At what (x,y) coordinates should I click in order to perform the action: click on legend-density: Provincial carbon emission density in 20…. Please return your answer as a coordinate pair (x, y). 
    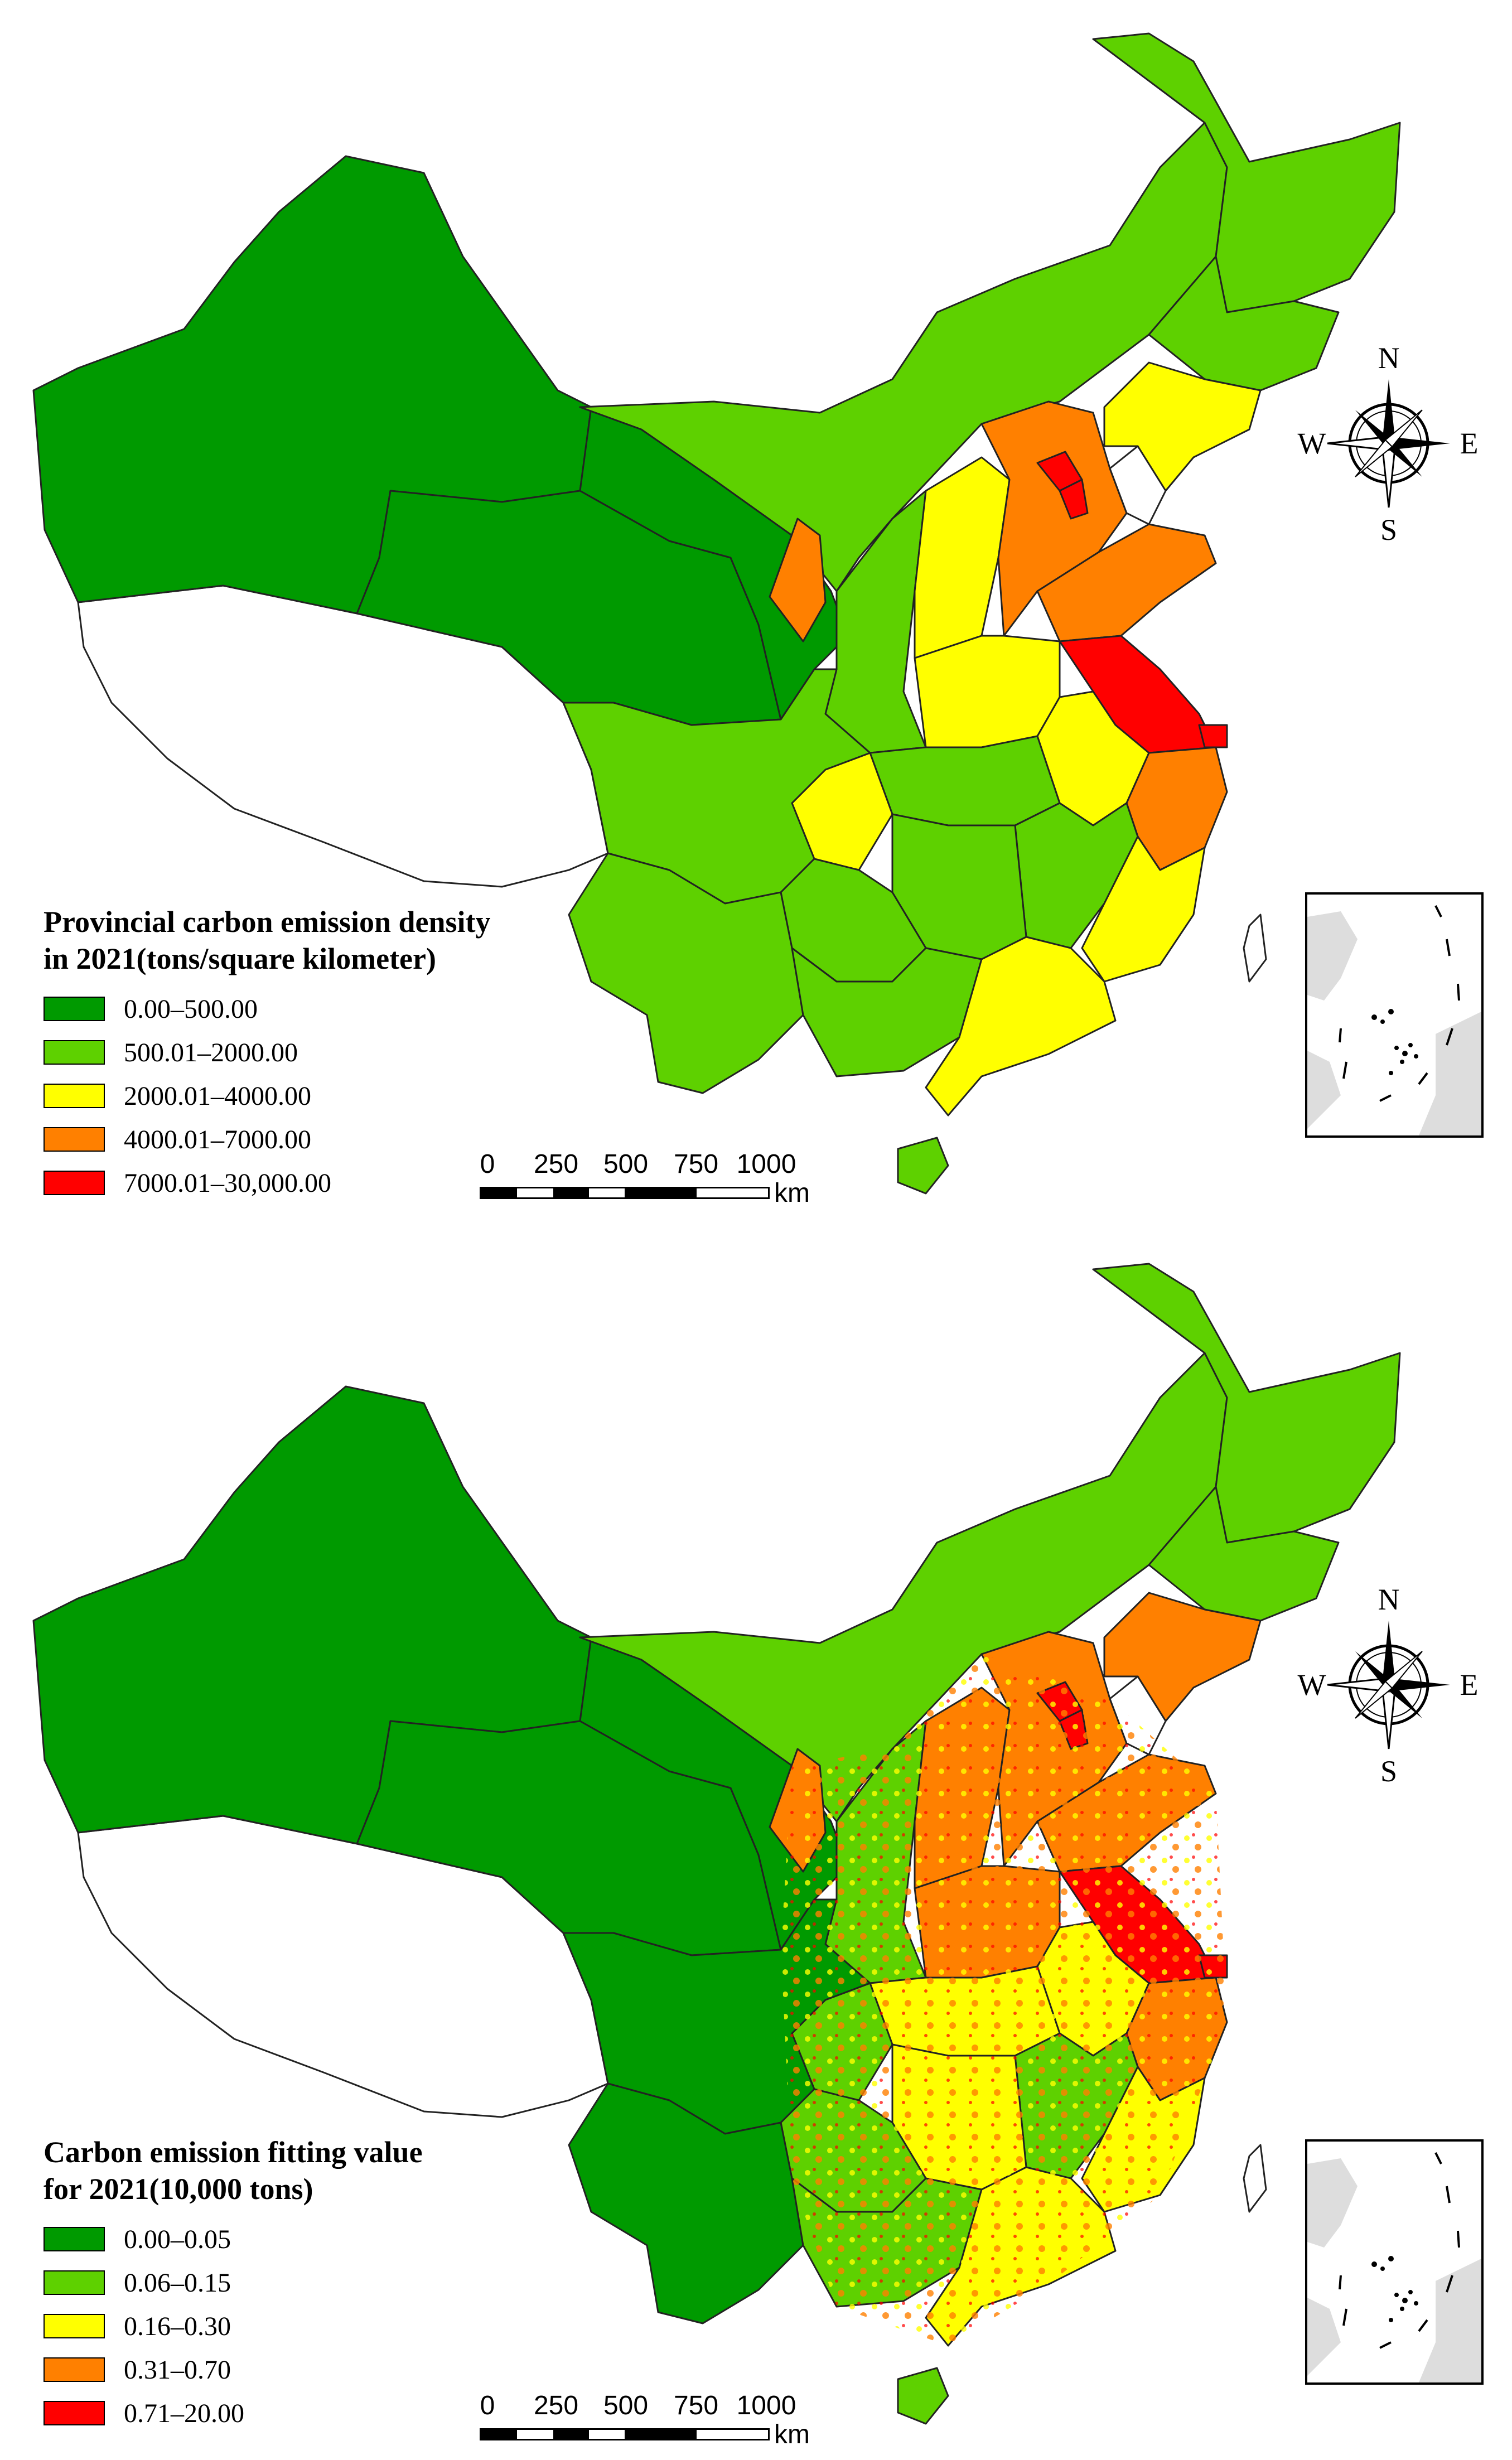
    Looking at the image, I should click on (267, 1054).